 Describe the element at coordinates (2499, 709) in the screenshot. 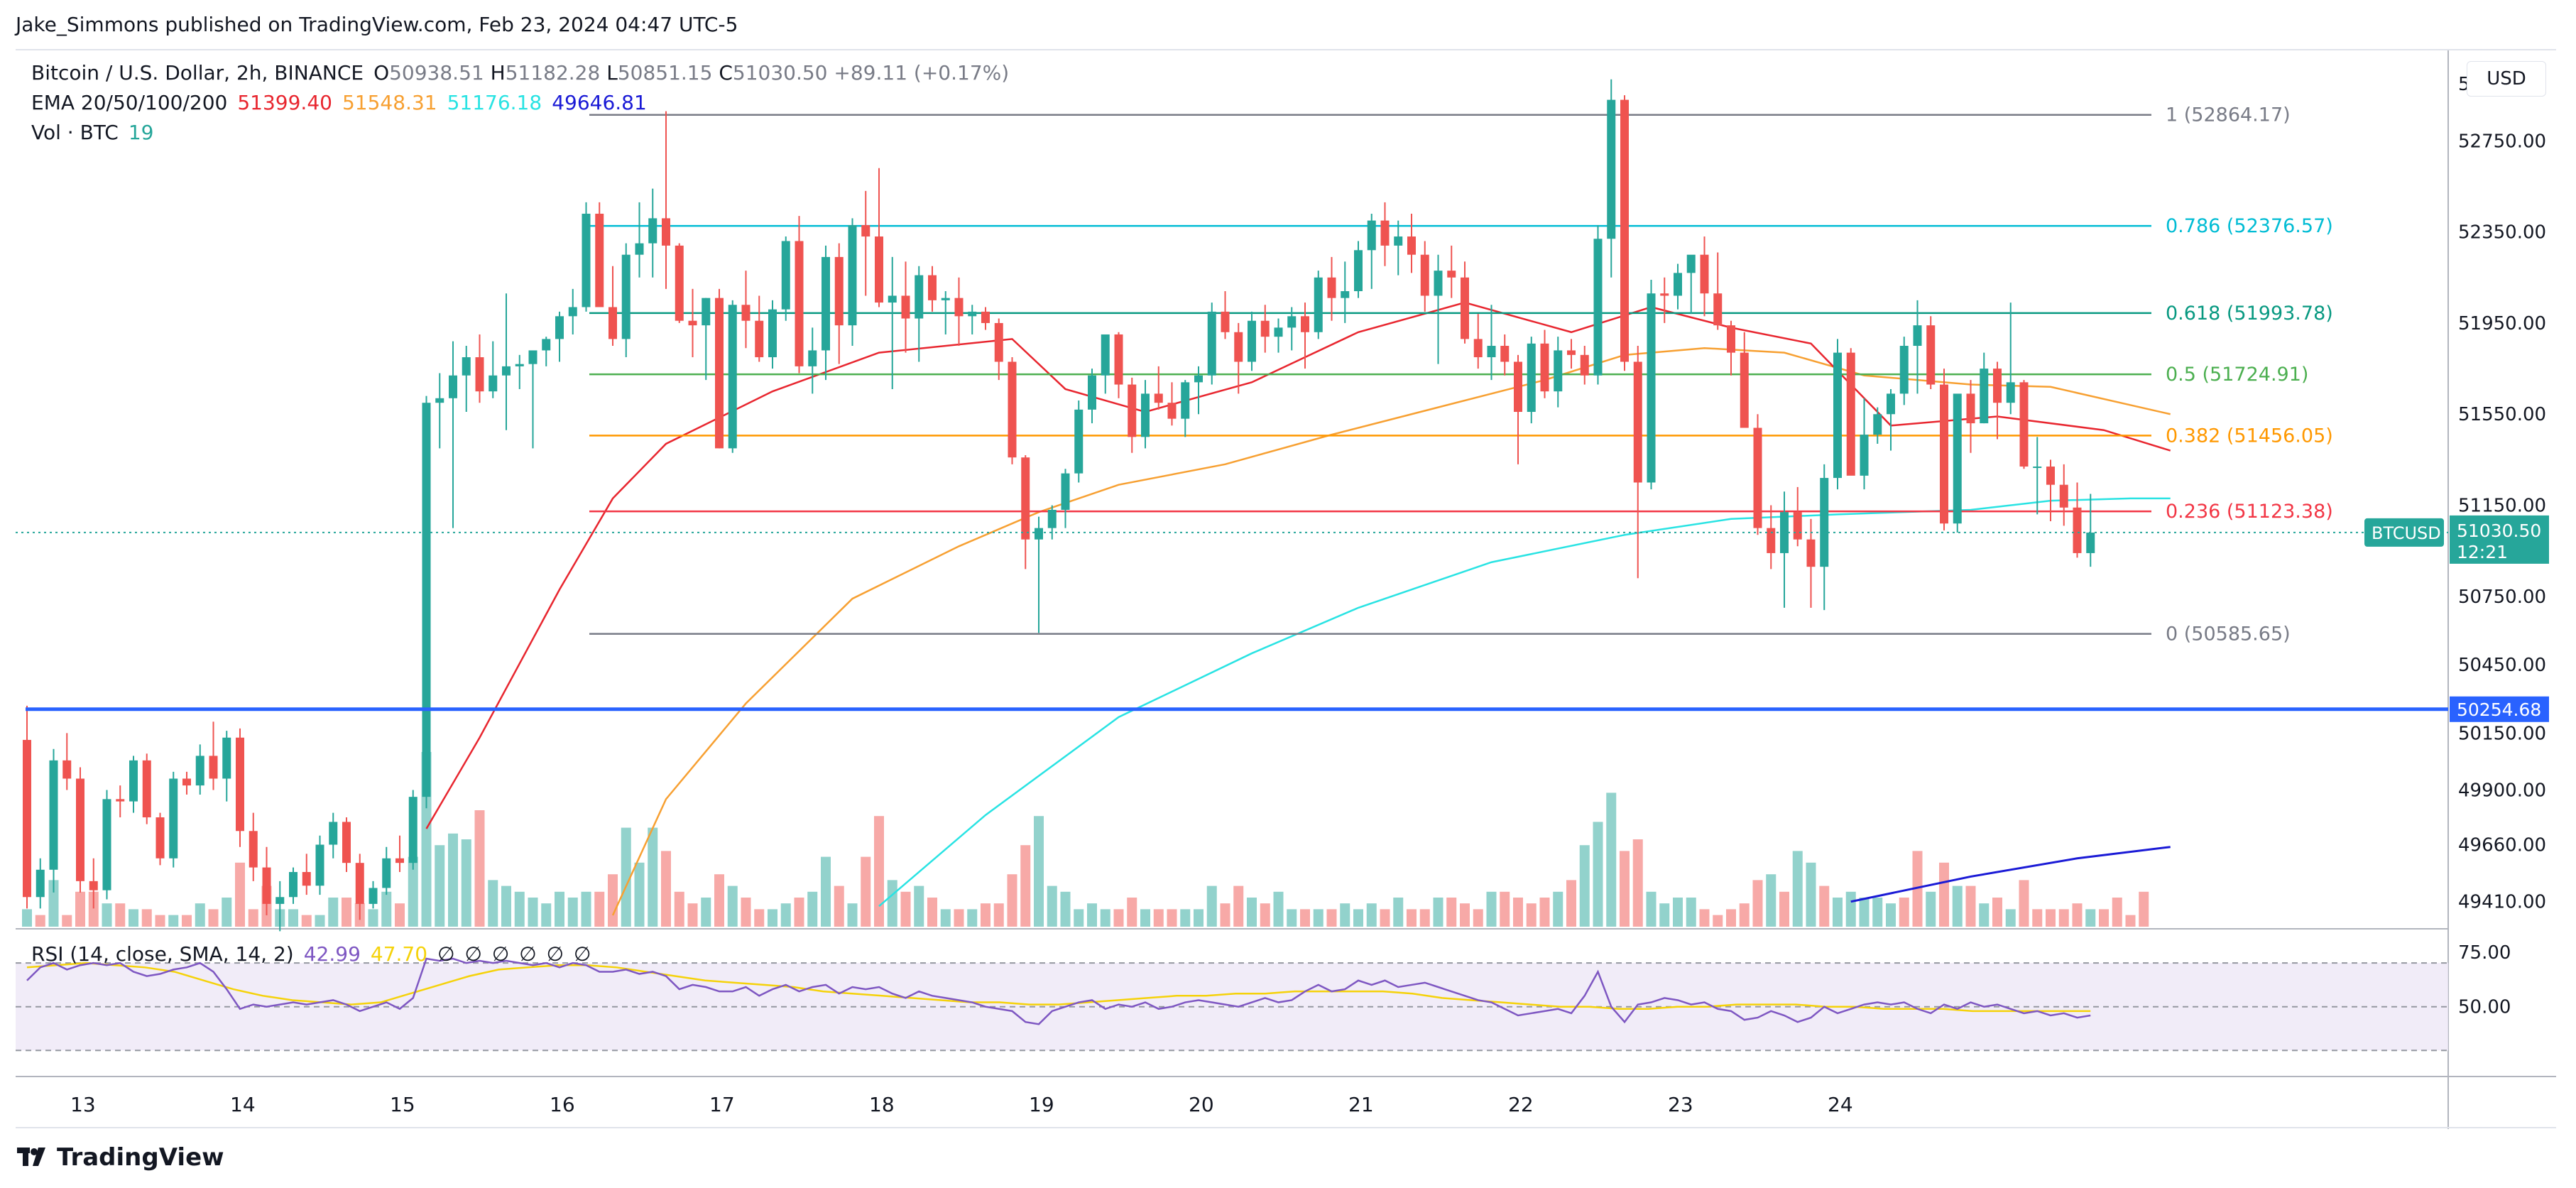

I see `support-price-label: 50254.68` at that location.